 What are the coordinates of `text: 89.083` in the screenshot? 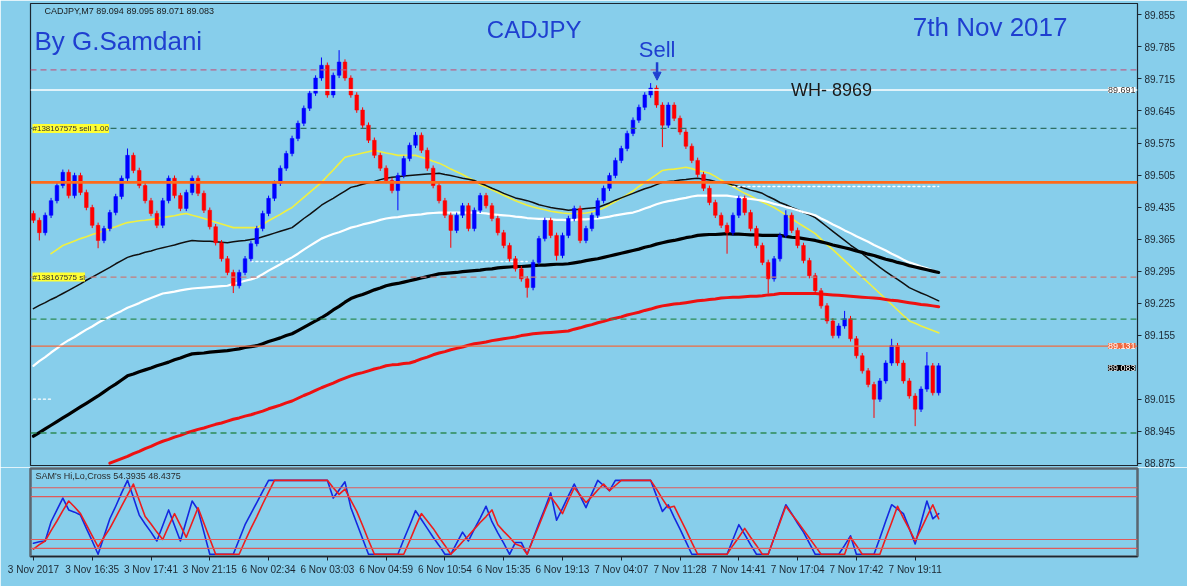 It's located at (1121, 368).